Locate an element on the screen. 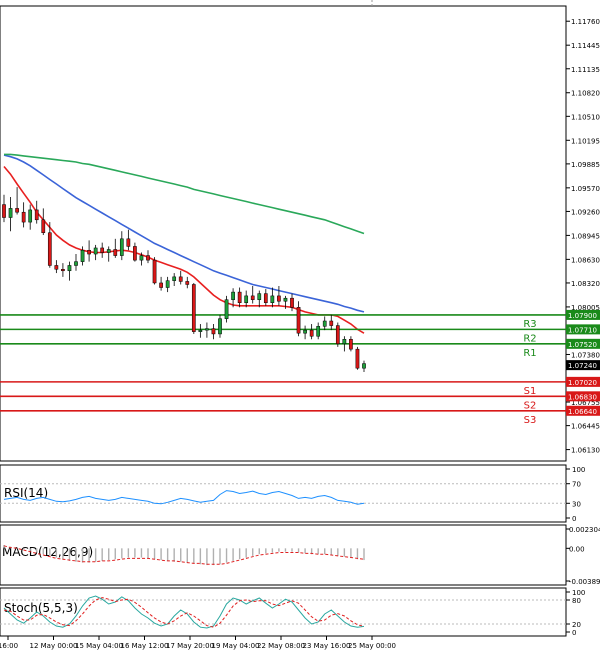 The height and width of the screenshot is (653, 600). level-price-label: 1.07710 is located at coordinates (582, 330).